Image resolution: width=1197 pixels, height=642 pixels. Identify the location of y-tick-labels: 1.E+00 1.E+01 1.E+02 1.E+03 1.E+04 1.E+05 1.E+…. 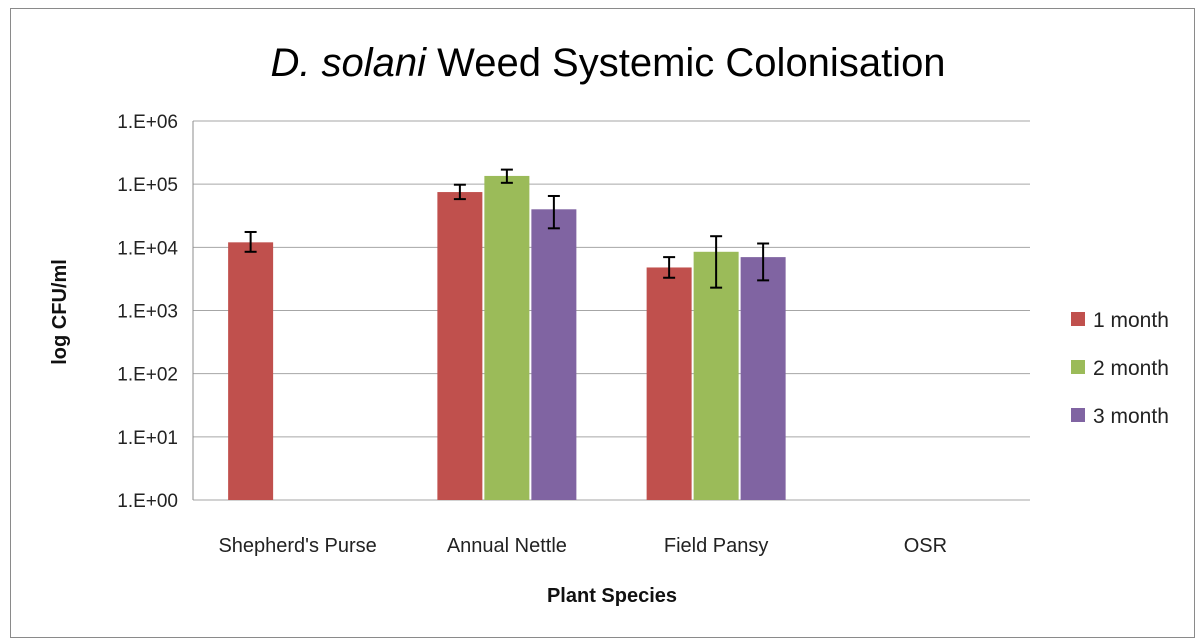
(147, 312).